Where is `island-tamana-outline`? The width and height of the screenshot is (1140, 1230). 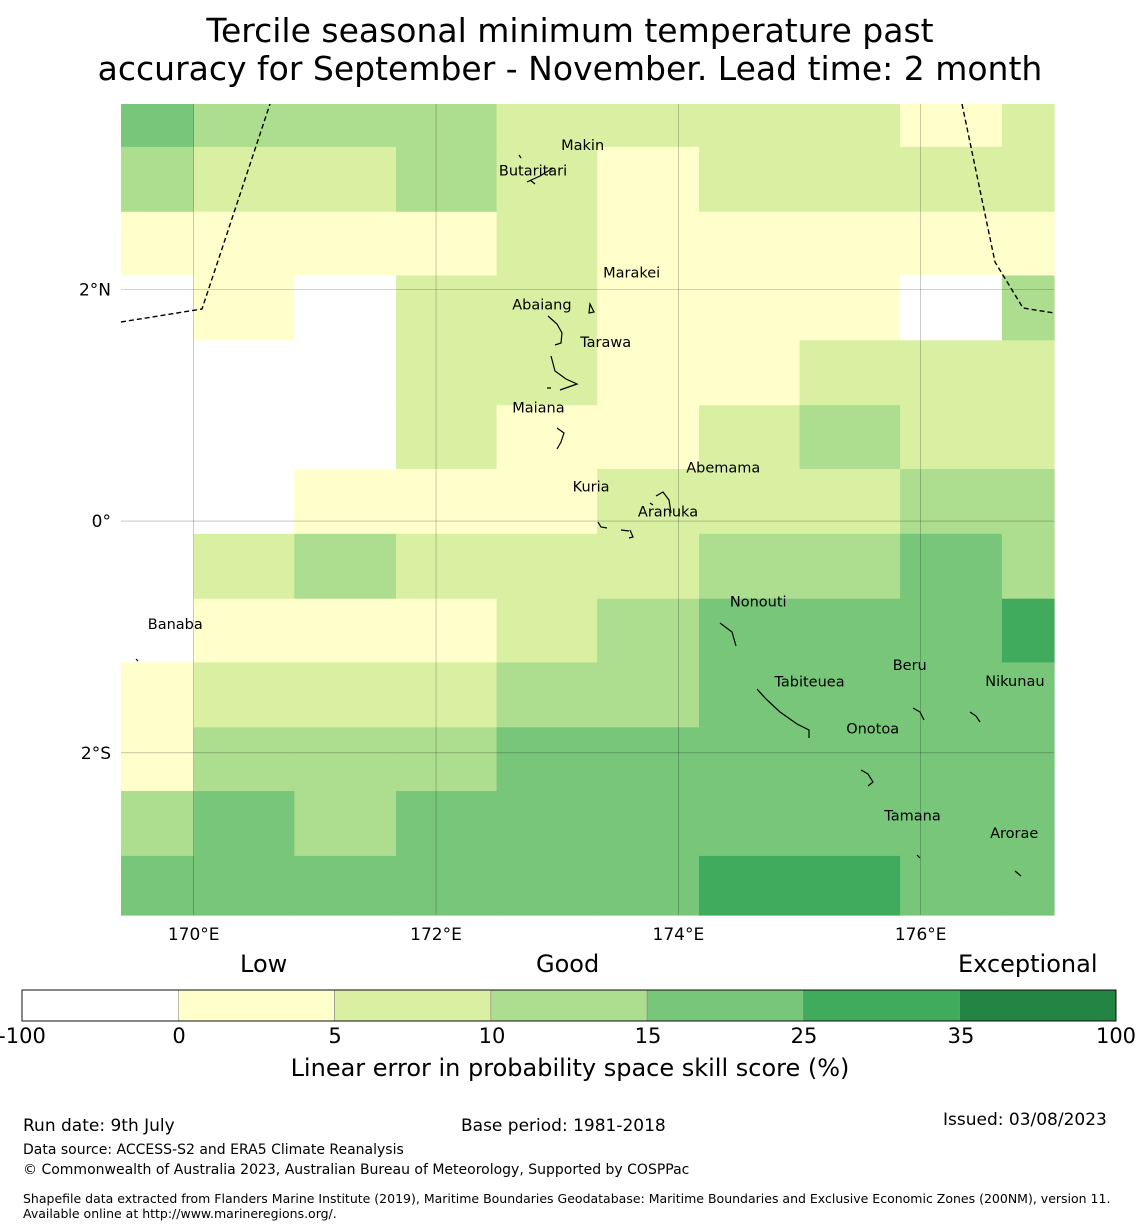 island-tamana-outline is located at coordinates (918, 856).